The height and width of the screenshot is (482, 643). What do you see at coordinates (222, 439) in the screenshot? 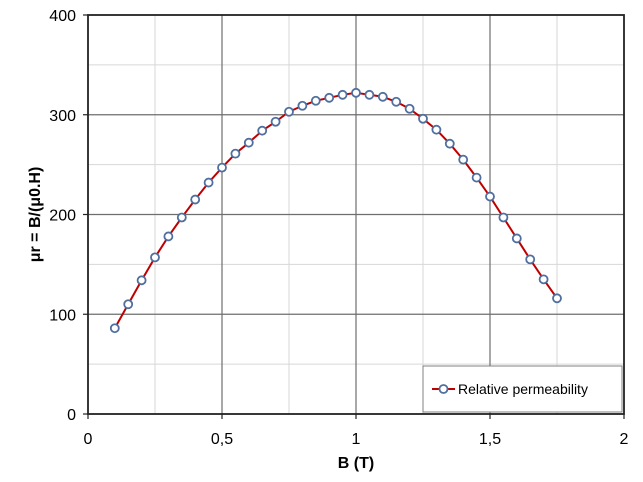
I see `x-tick-label-1: 0,5` at bounding box center [222, 439].